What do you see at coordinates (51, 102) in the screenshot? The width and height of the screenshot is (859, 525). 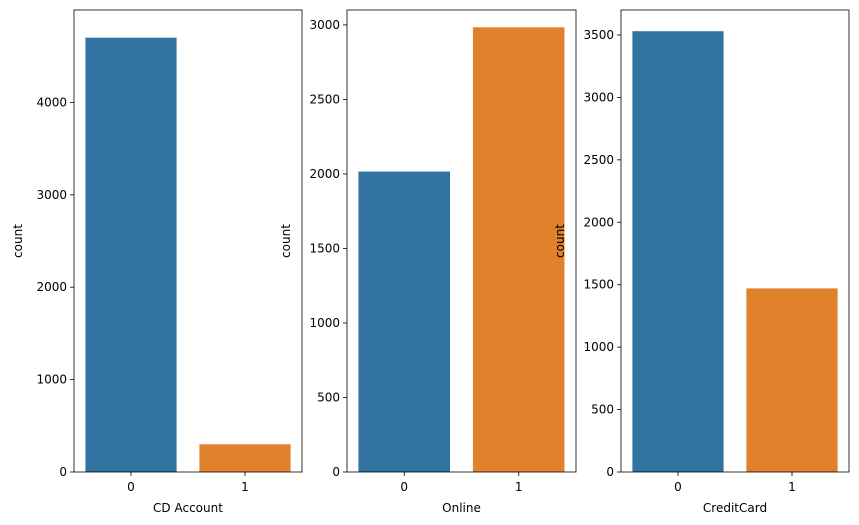 I see `y-tick-label: 4000` at bounding box center [51, 102].